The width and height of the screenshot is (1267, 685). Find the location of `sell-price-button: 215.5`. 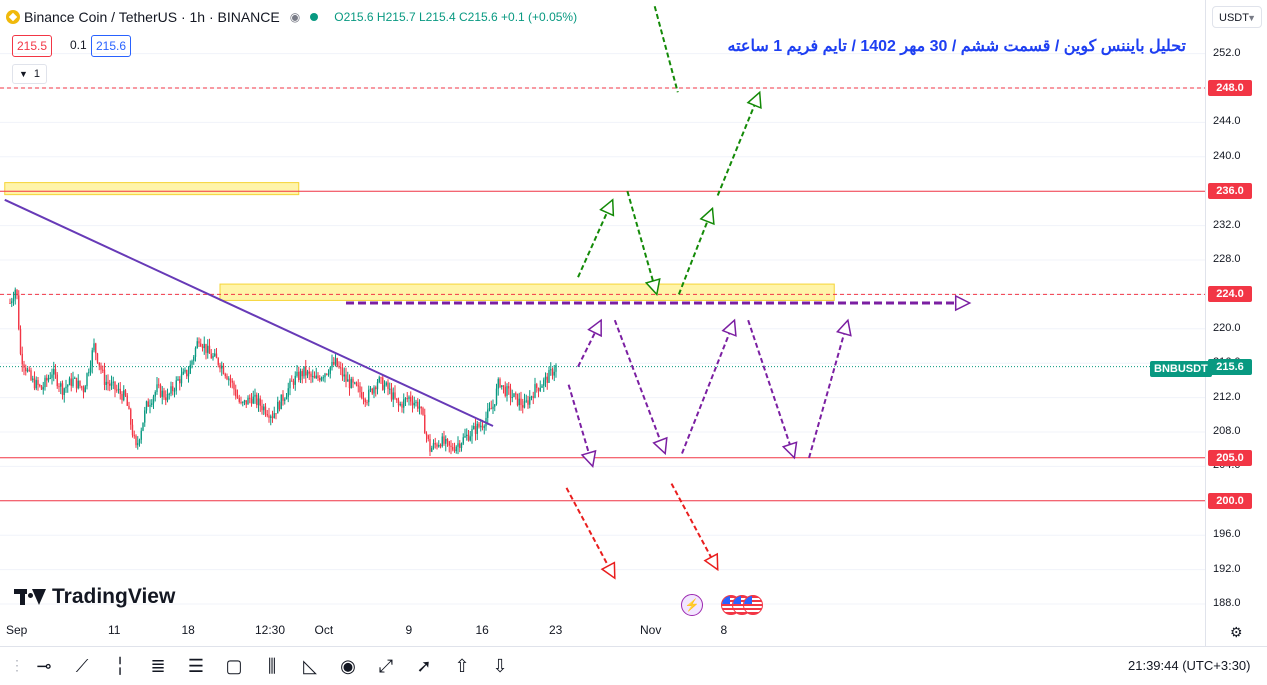

sell-price-button: 215.5 is located at coordinates (32, 46).